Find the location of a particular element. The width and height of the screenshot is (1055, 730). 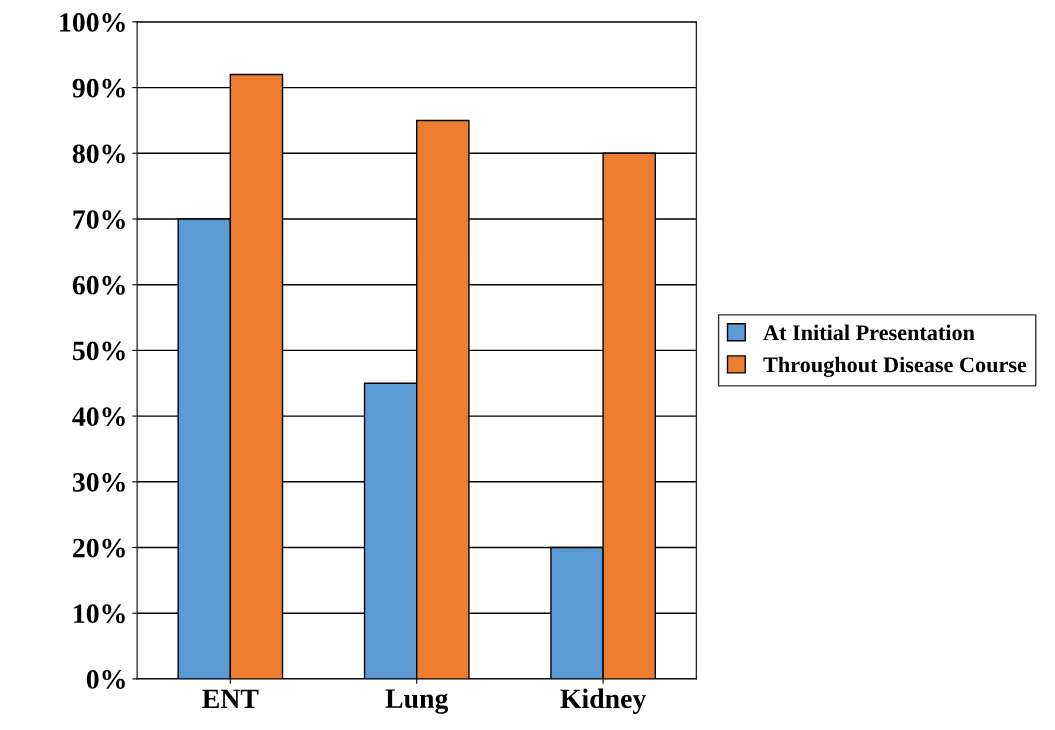

y-tick-label: 80% is located at coordinates (98, 154).